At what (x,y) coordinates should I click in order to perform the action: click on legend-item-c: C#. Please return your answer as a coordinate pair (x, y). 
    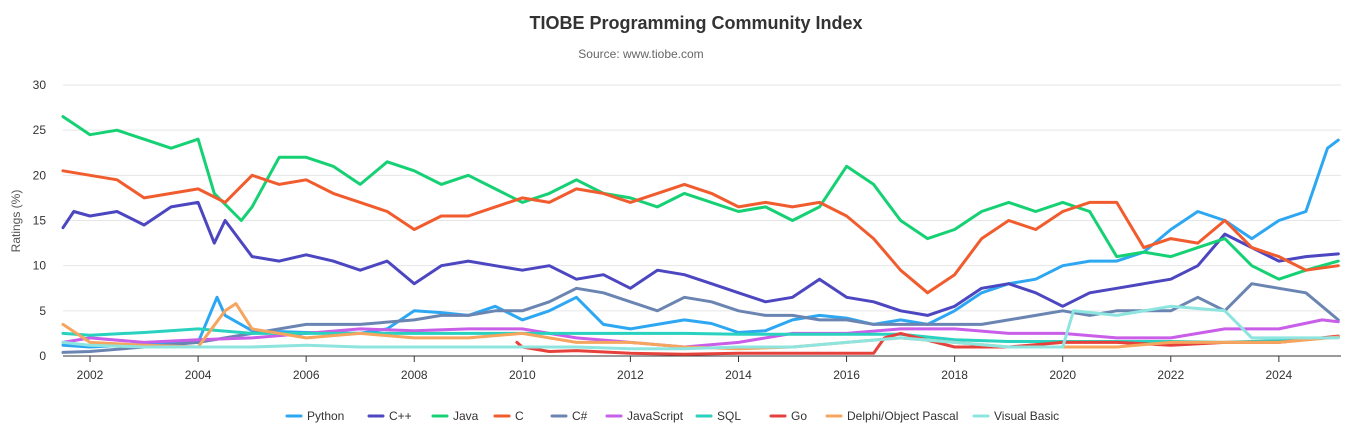
    Looking at the image, I should click on (569, 416).